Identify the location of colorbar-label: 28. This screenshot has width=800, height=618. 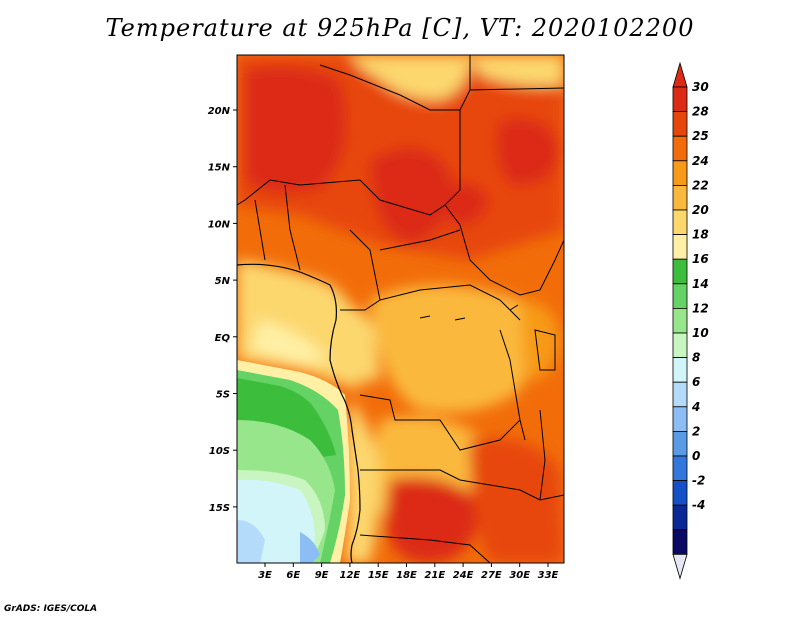
(700, 112).